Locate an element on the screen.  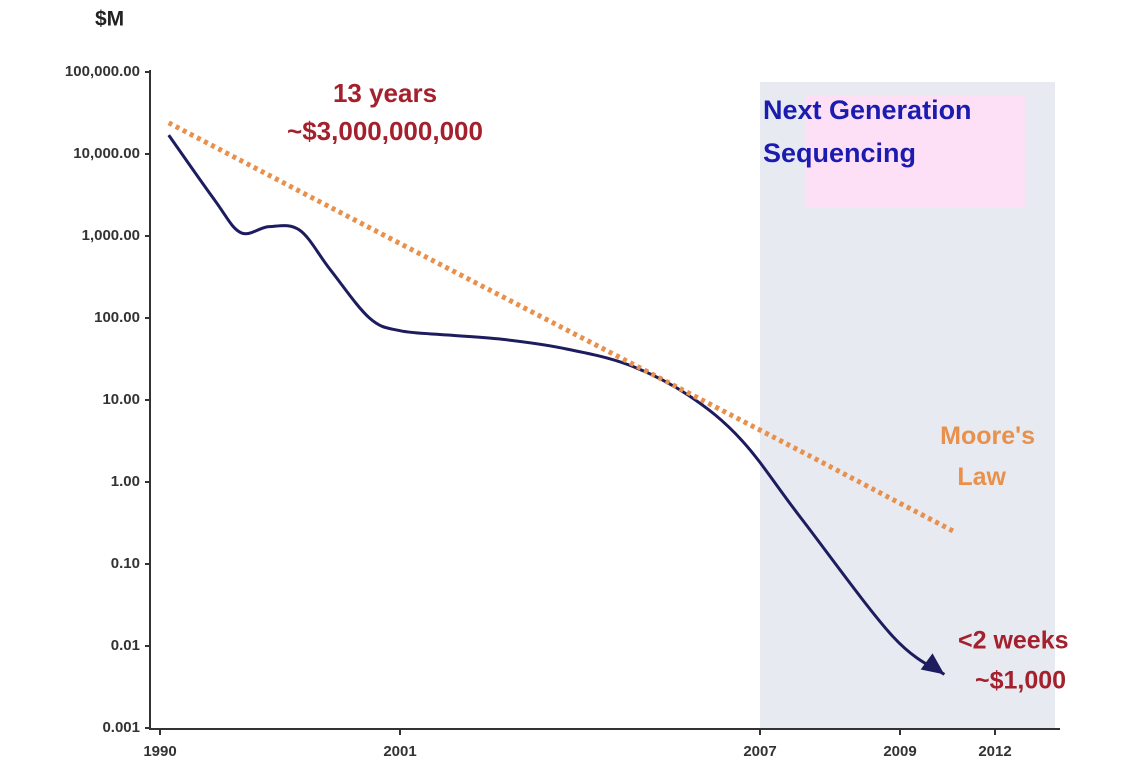
annotation: <2 weeks is located at coordinates (1013, 641).